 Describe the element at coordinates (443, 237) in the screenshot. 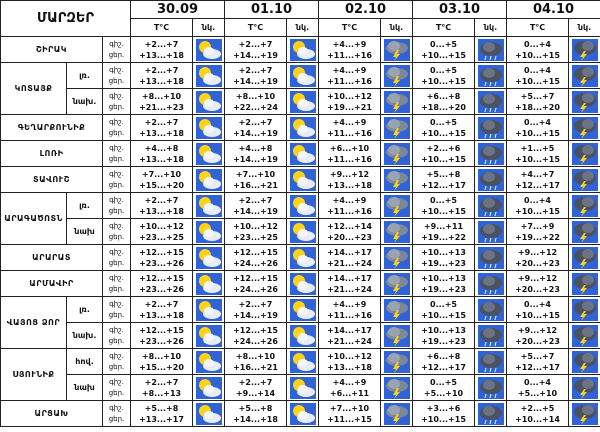

I see `temp-range: +19...+22` at that location.